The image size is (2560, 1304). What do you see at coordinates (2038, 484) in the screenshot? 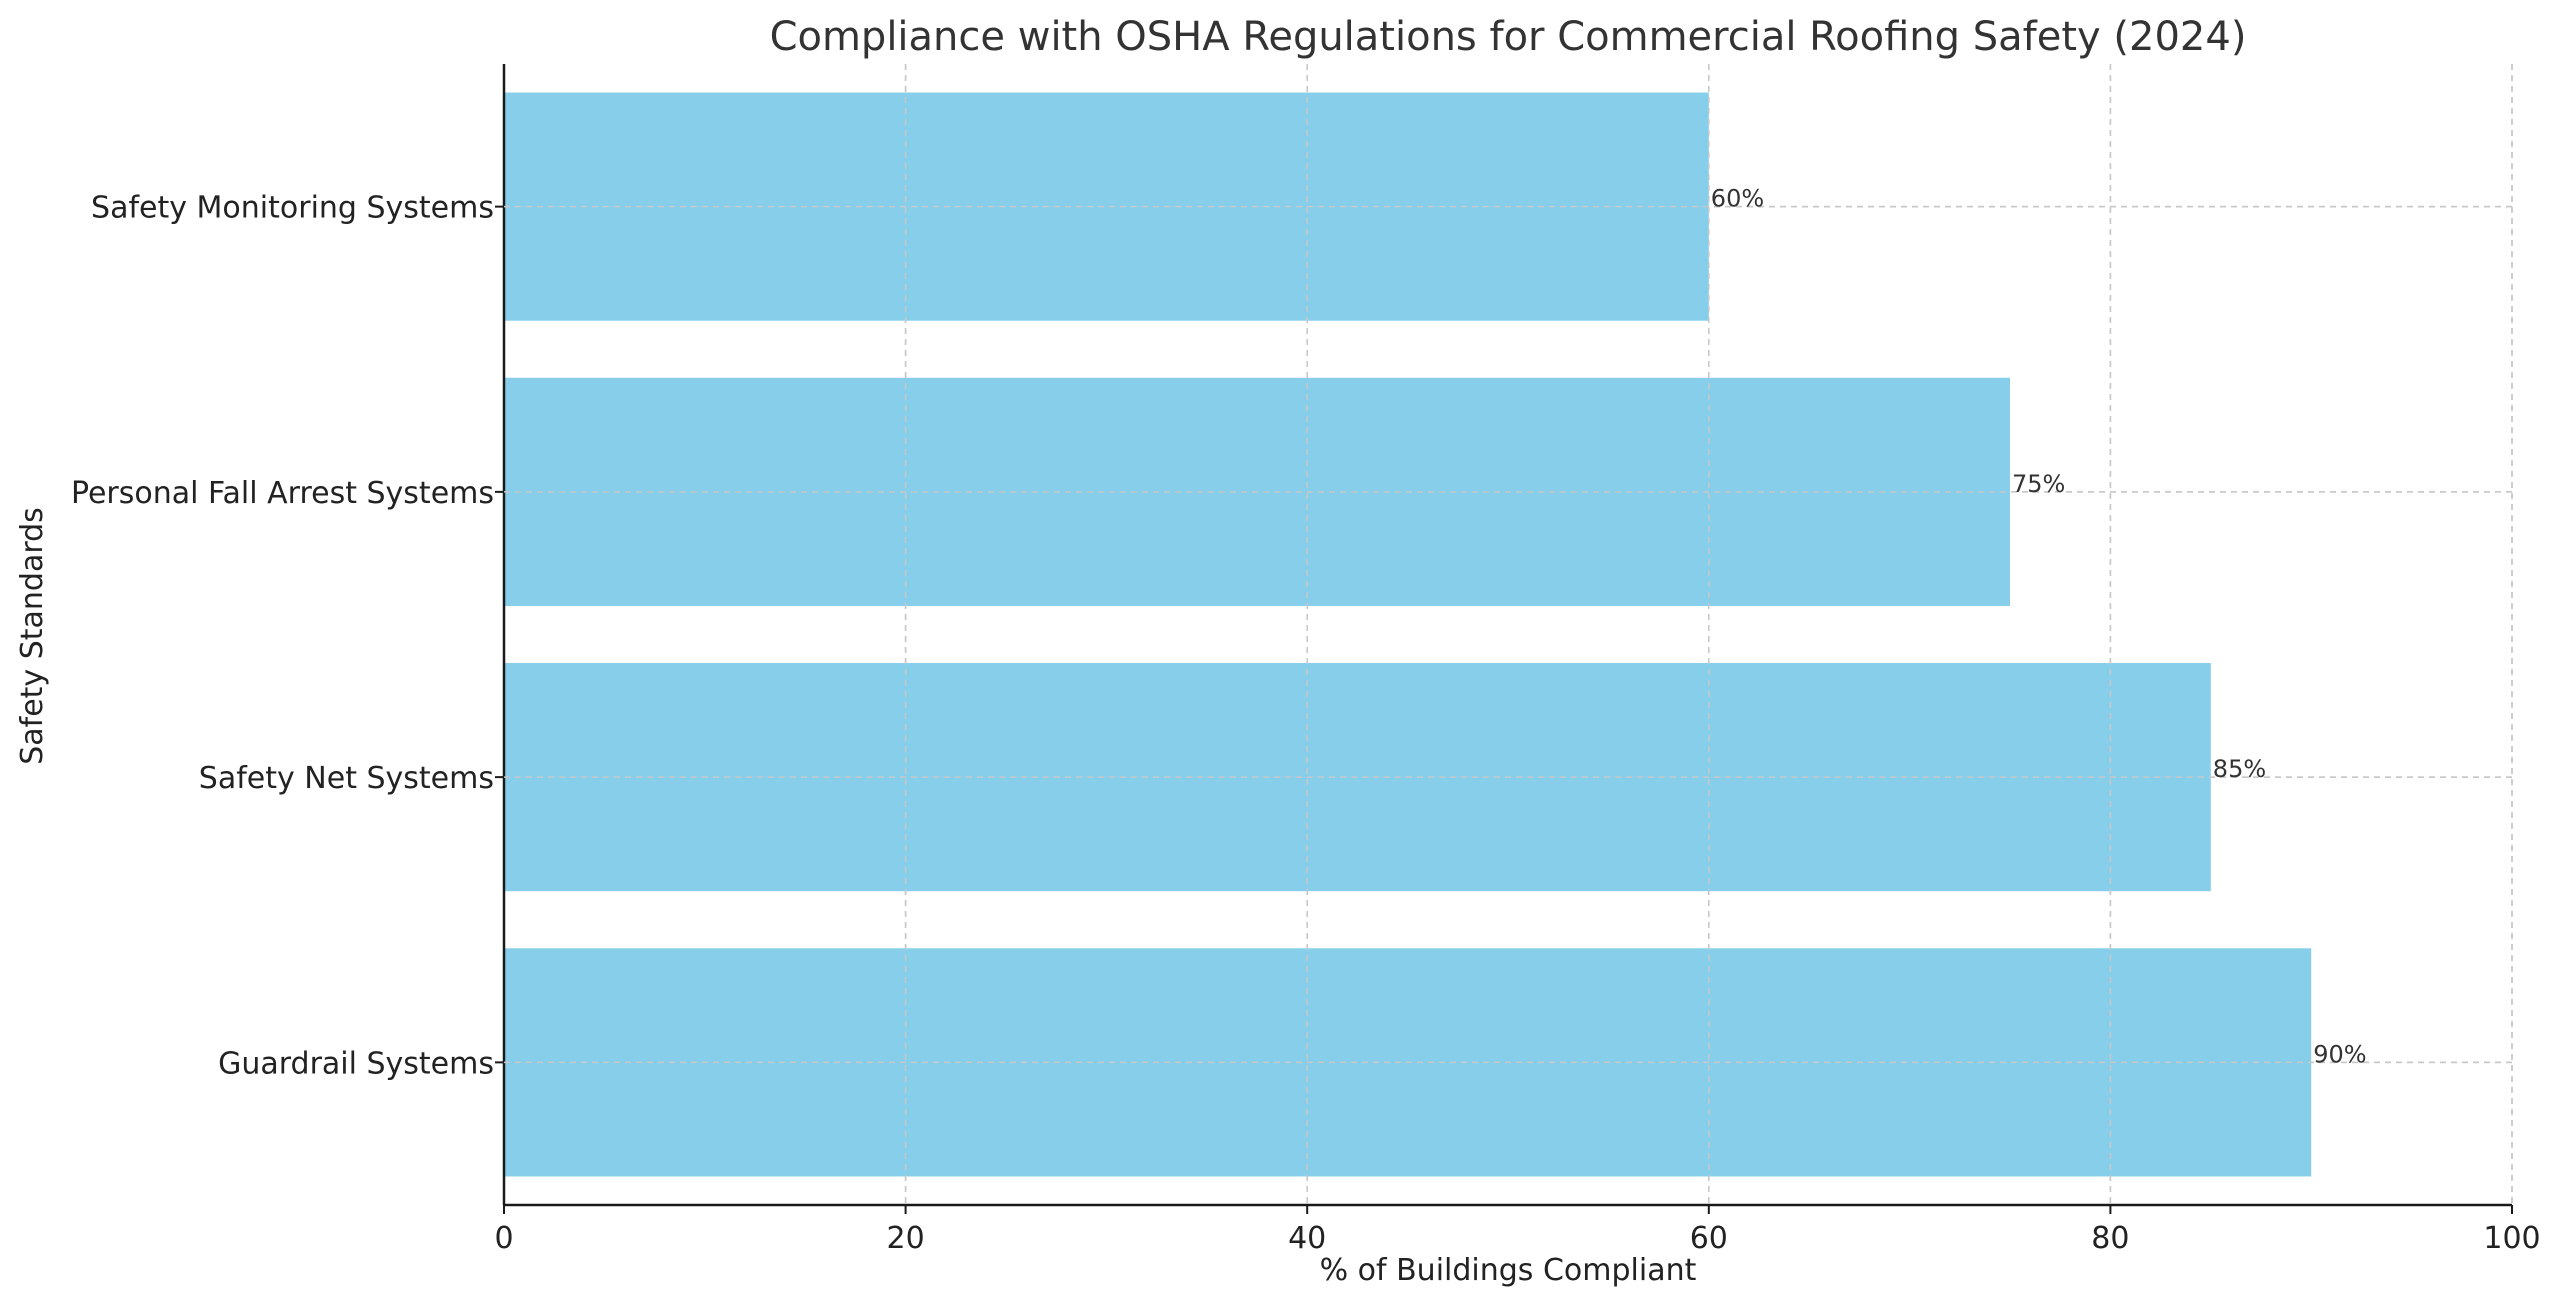
I see `data-label: 75%` at bounding box center [2038, 484].